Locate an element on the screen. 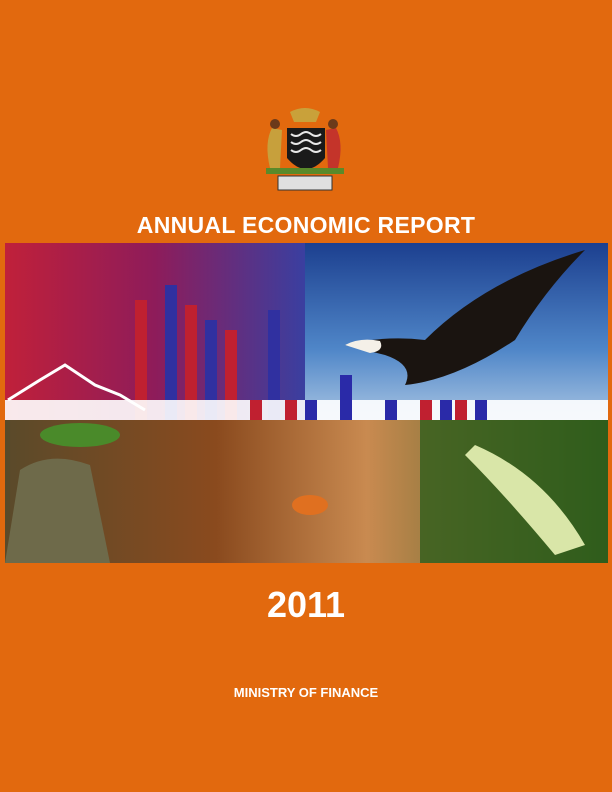 Image resolution: width=612 pixels, height=792 pixels. report-year: 2011 is located at coordinates (306, 604).